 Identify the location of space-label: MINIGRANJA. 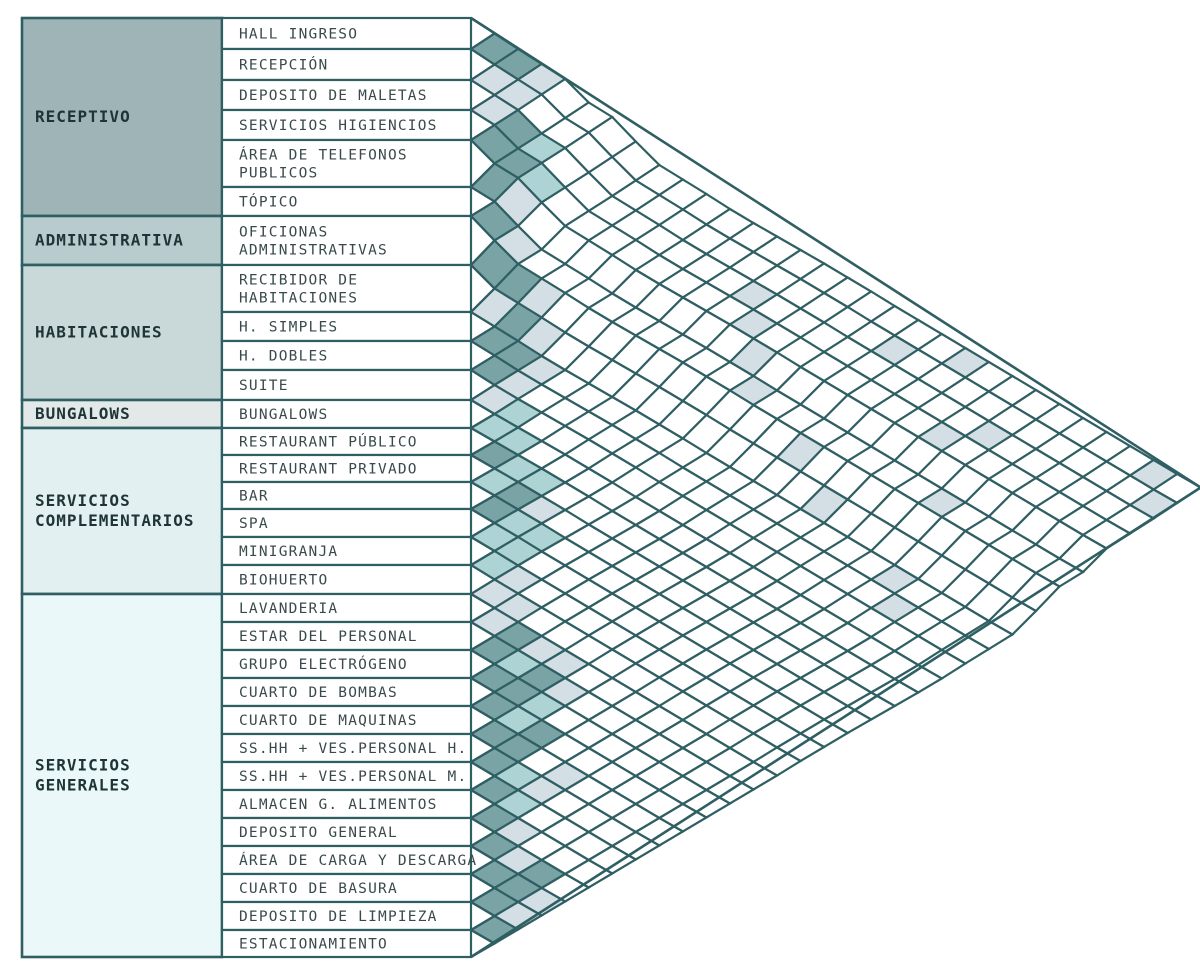
(288, 552).